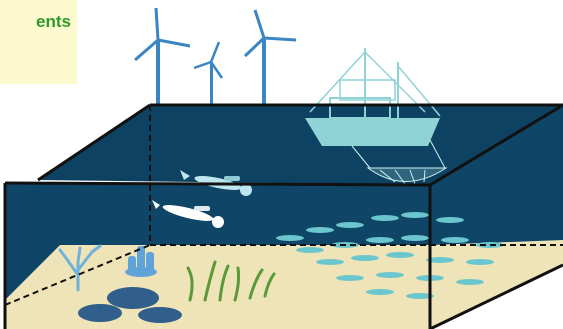 The height and width of the screenshot is (329, 563). What do you see at coordinates (399, 162) in the screenshot?
I see `trawl-net` at bounding box center [399, 162].